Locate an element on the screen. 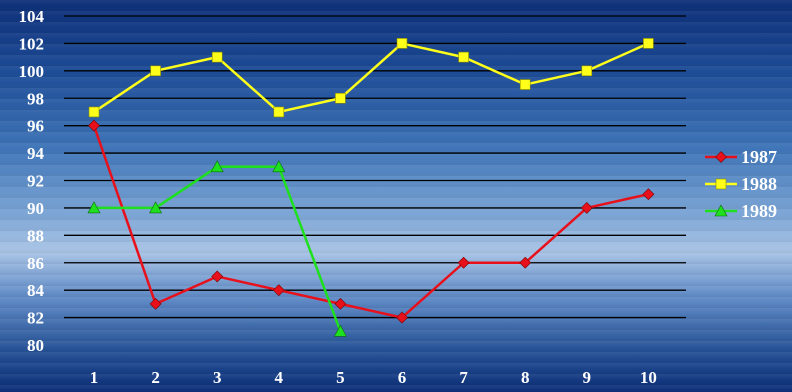  y-tick-label: 88 is located at coordinates (35, 235).